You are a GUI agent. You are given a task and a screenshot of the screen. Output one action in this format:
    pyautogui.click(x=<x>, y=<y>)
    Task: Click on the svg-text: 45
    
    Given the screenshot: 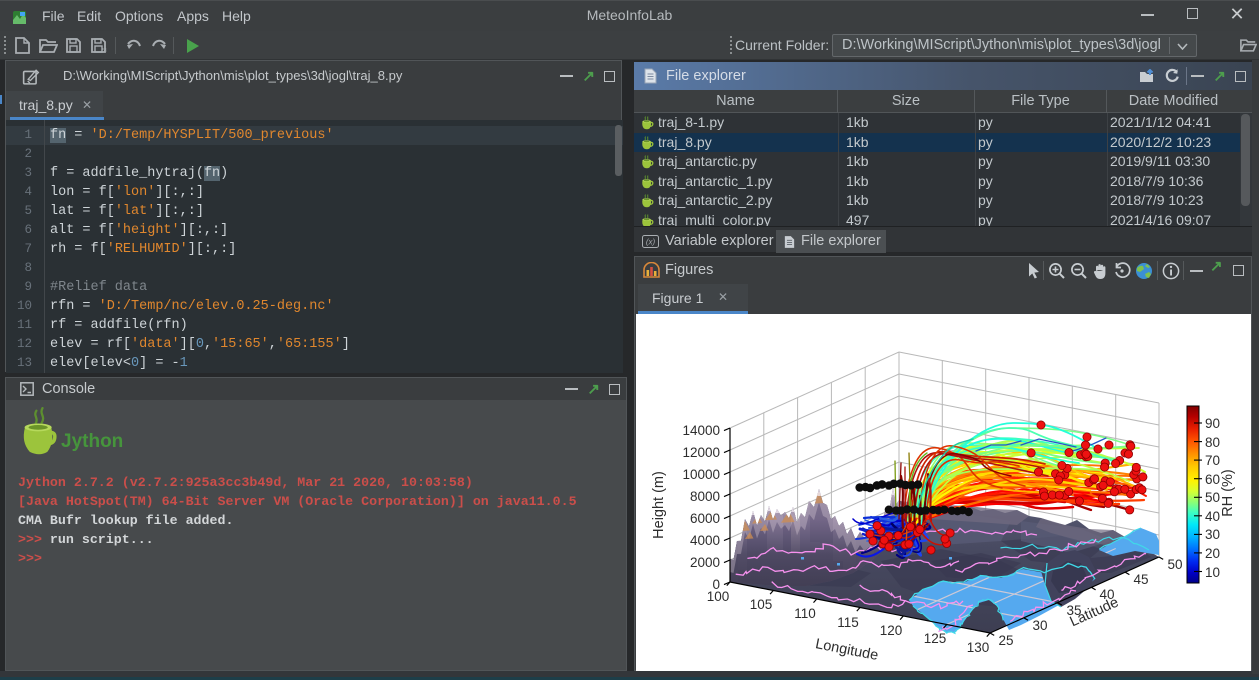 What is the action you would take?
    pyautogui.click(x=1140, y=579)
    